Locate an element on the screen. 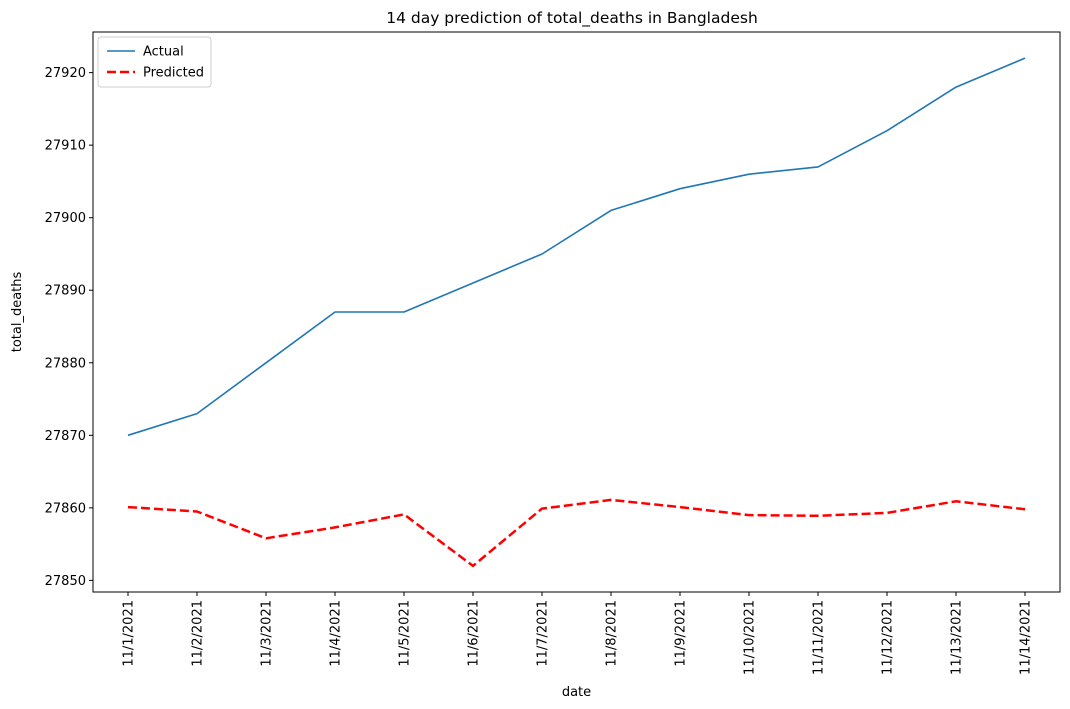 The height and width of the screenshot is (709, 1070). x-tick-label: 11/3/2021 is located at coordinates (267, 633).